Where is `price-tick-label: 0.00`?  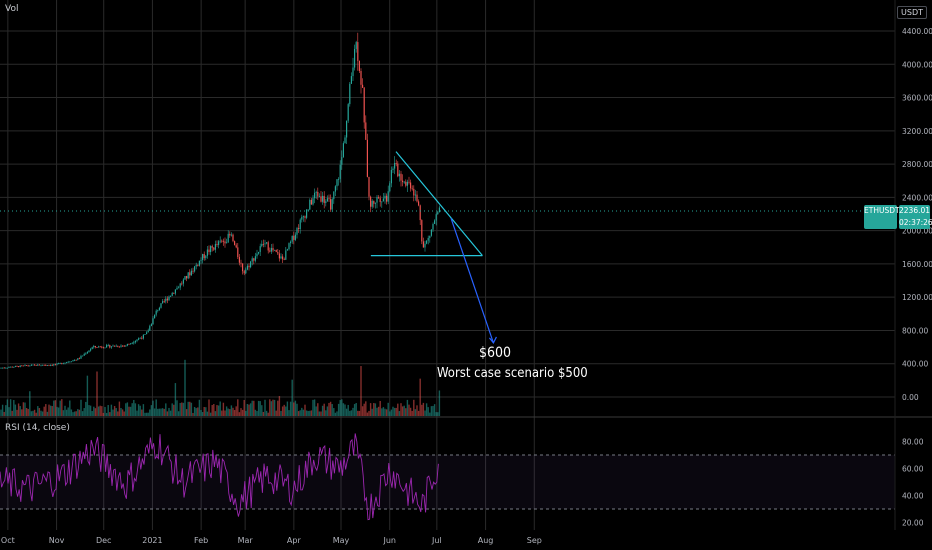 price-tick-label: 0.00 is located at coordinates (910, 397).